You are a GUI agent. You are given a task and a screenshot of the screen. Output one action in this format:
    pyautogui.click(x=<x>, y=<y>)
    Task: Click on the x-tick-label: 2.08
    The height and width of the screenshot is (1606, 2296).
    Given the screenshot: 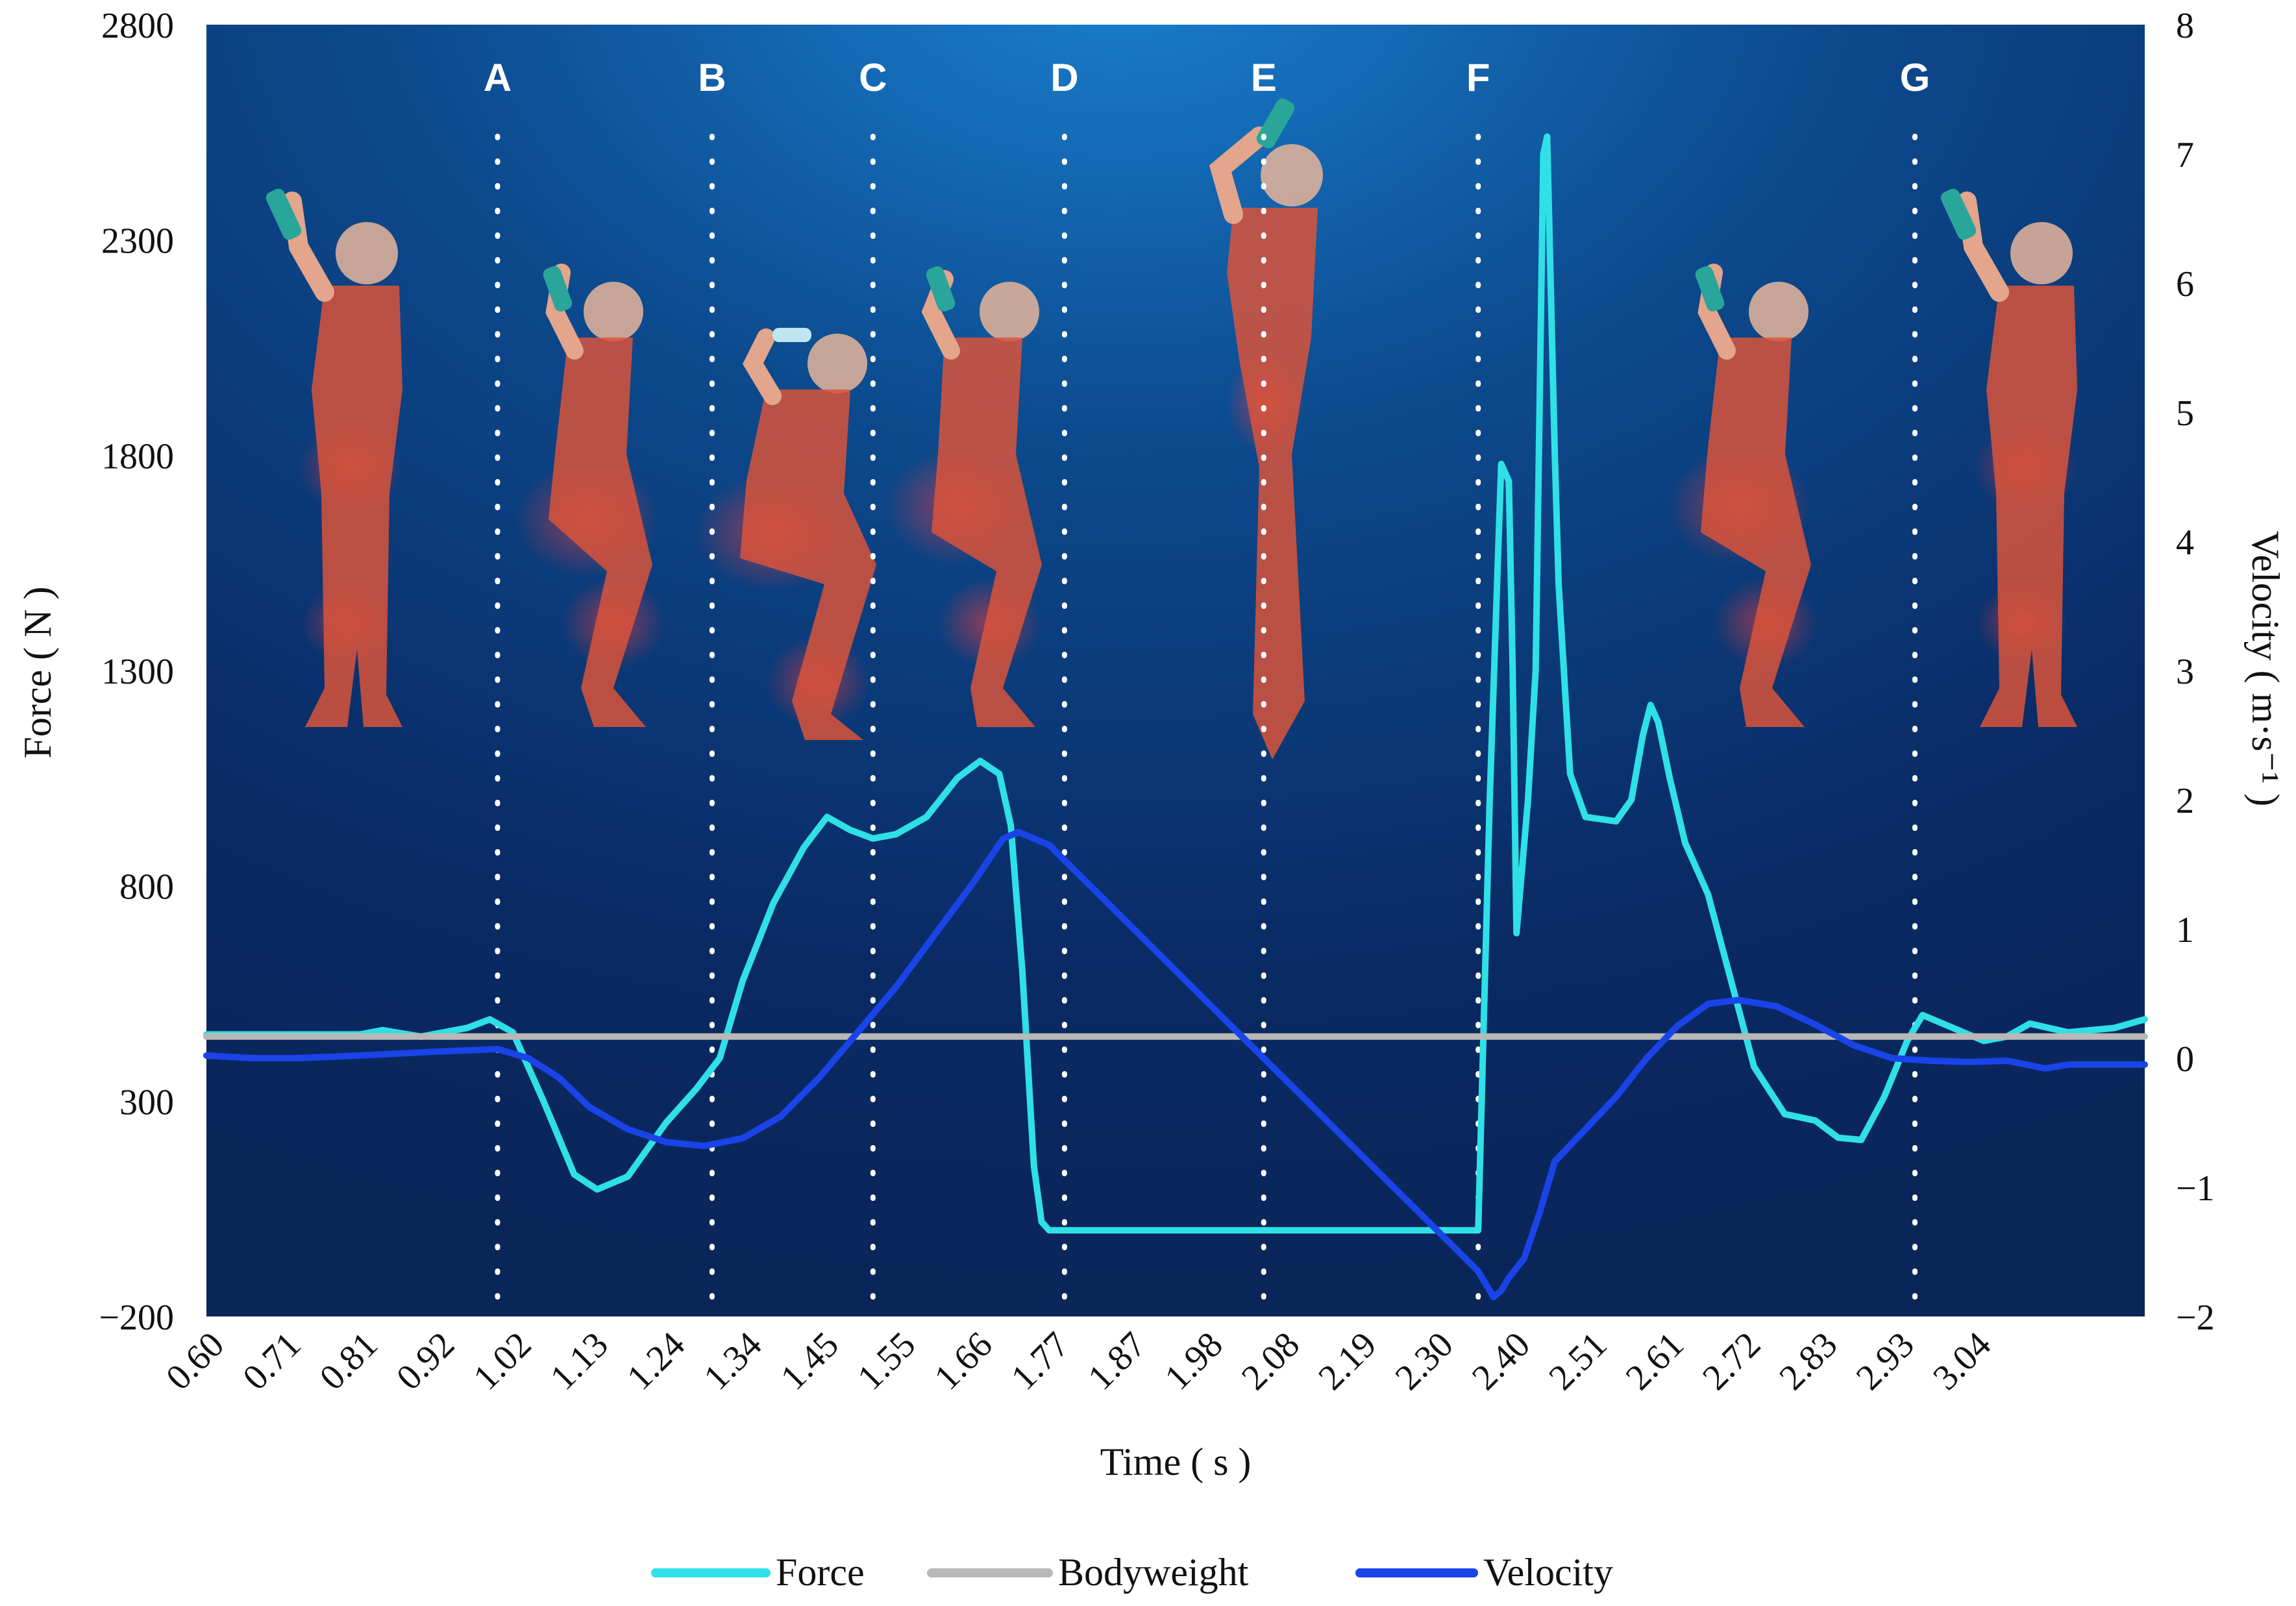 What is the action you would take?
    pyautogui.click(x=1271, y=1361)
    